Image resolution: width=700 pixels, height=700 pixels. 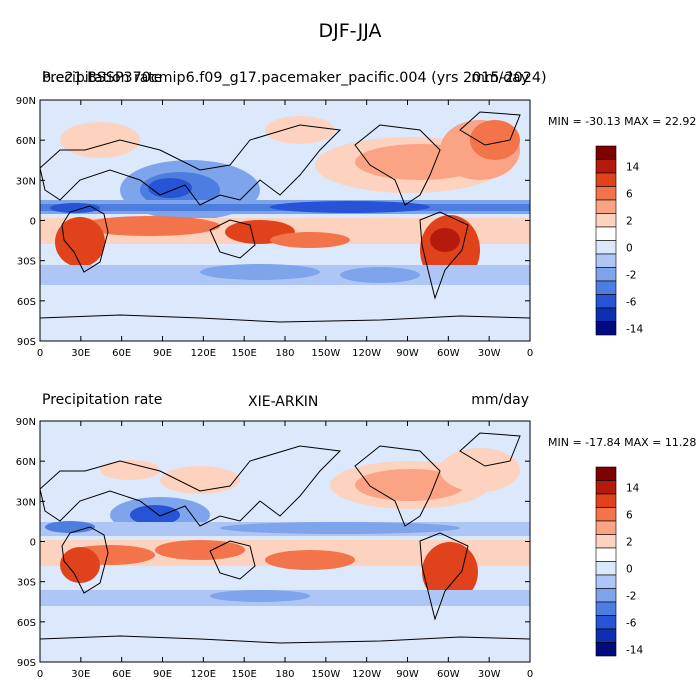 What do you see at coordinates (500, 78) in the screenshot?
I see `panel1-units-label: mm/day` at bounding box center [500, 78].